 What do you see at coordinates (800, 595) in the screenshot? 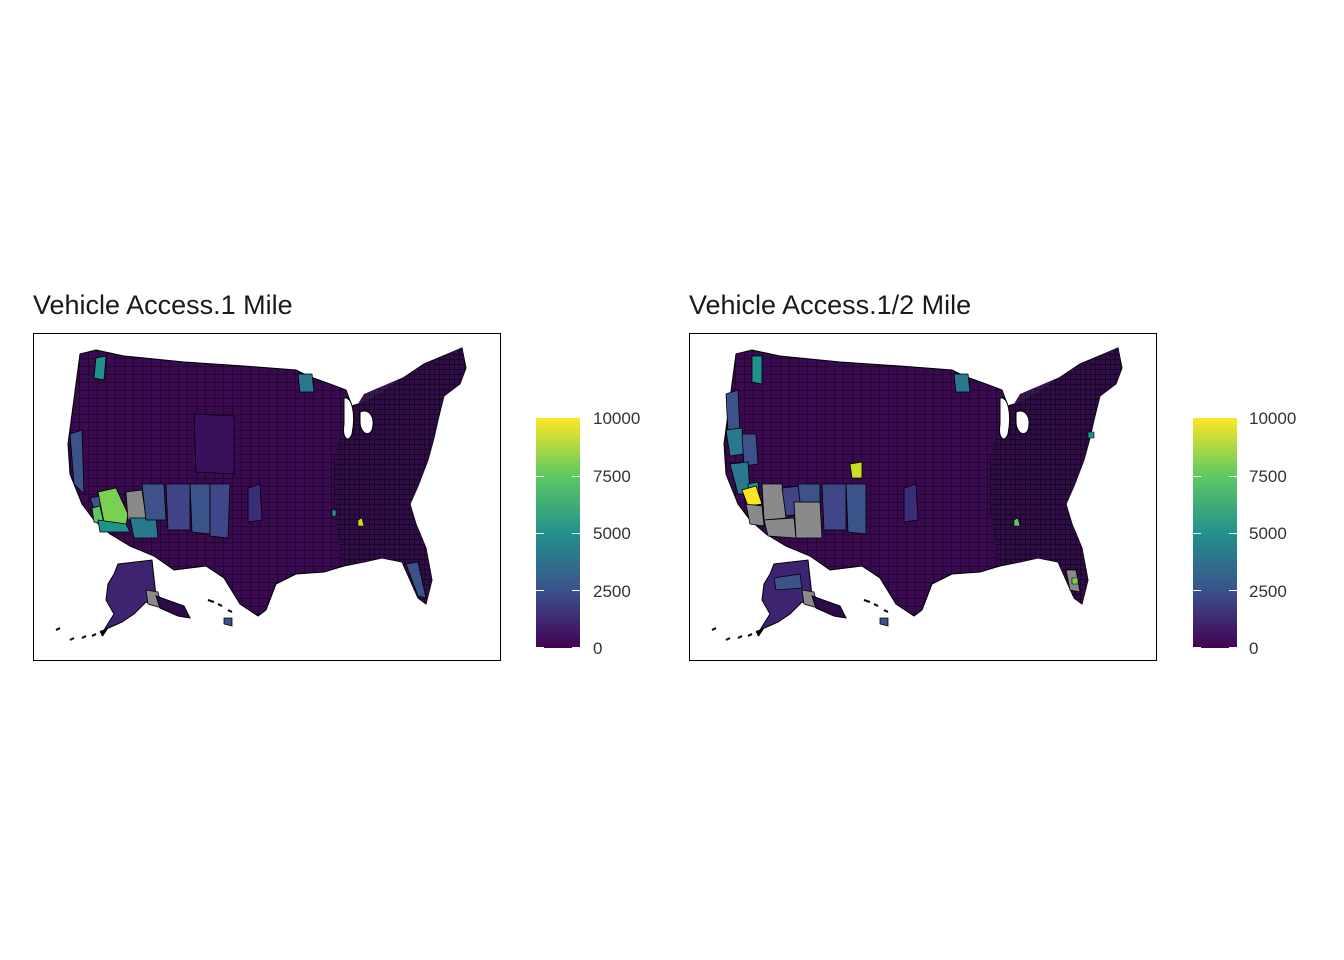
I see `alaska` at bounding box center [800, 595].